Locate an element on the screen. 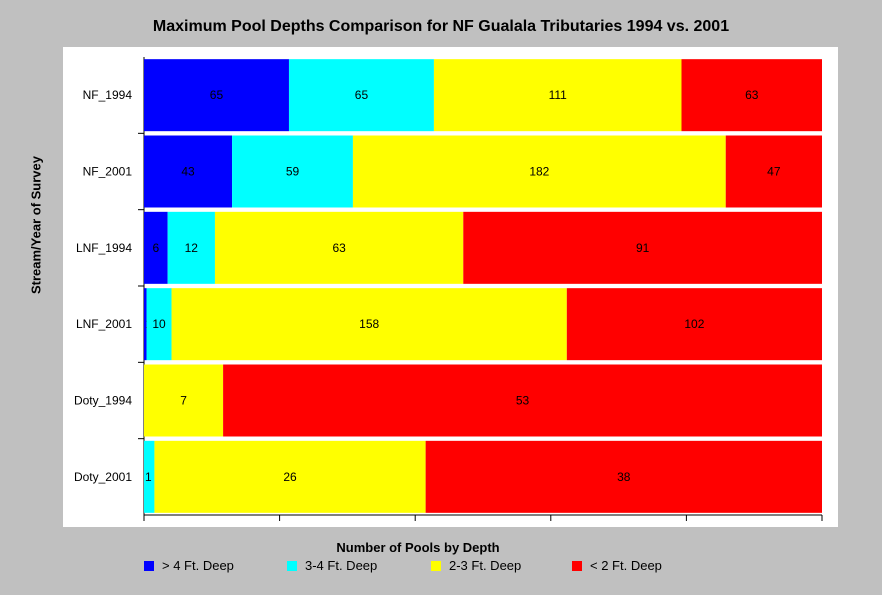 The height and width of the screenshot is (595, 882). category-label: LNF_1994 is located at coordinates (104, 248).